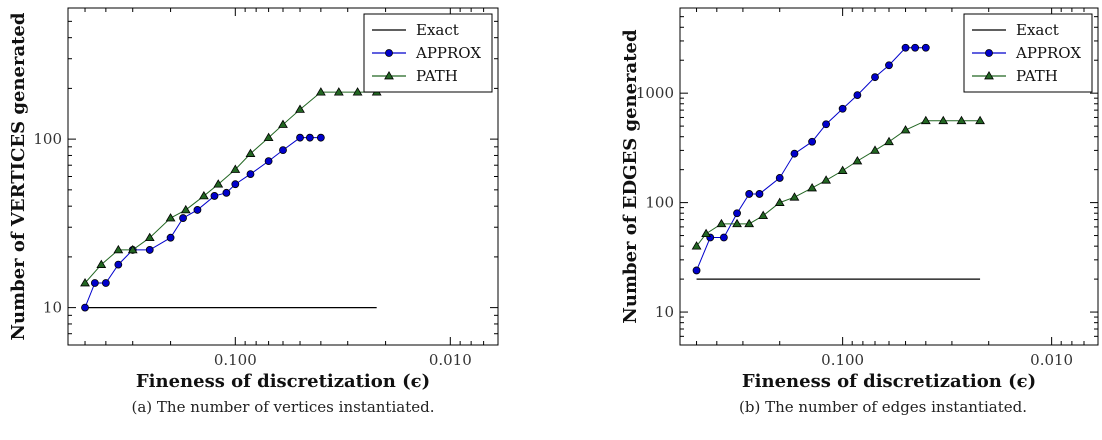  I want to click on legend: Exact APPROX PATH, so click(428, 53).